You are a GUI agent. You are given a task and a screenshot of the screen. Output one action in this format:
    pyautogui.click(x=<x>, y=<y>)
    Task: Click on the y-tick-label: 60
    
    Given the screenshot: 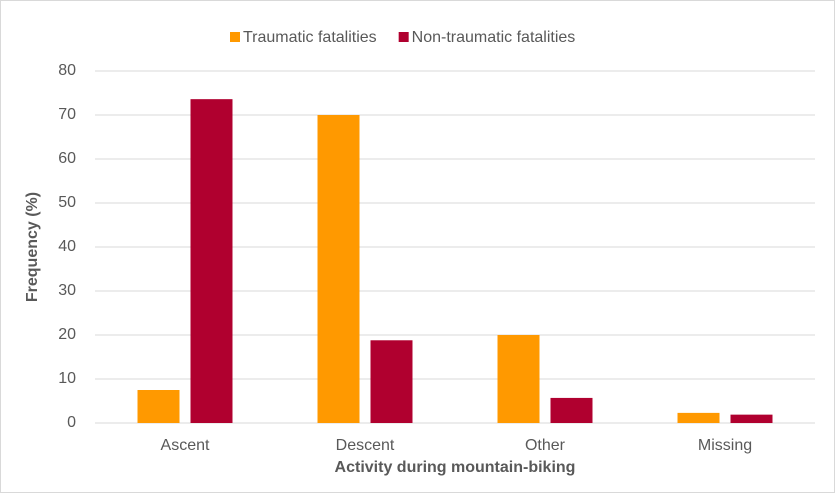 What is the action you would take?
    pyautogui.click(x=67, y=158)
    